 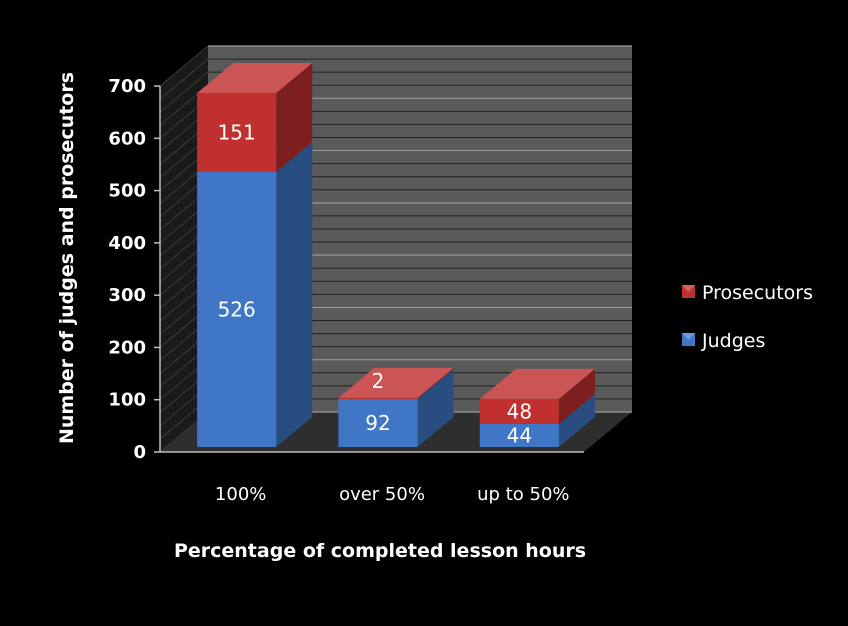 What do you see at coordinates (757, 293) in the screenshot?
I see `legend-label: Prosecutors` at bounding box center [757, 293].